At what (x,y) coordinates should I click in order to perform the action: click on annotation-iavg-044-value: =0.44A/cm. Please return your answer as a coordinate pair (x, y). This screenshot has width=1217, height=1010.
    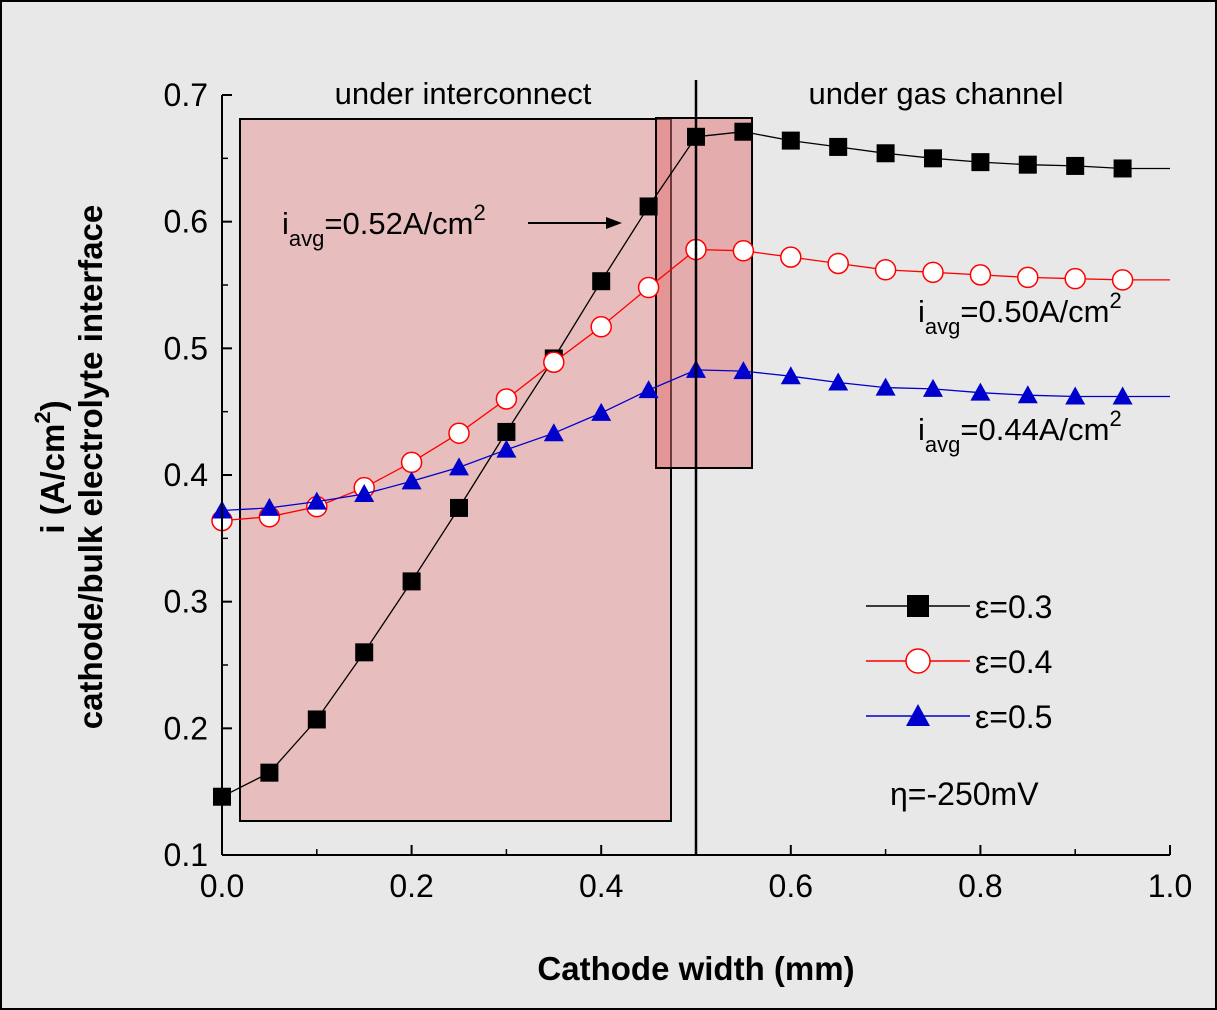
    Looking at the image, I should click on (1034, 429).